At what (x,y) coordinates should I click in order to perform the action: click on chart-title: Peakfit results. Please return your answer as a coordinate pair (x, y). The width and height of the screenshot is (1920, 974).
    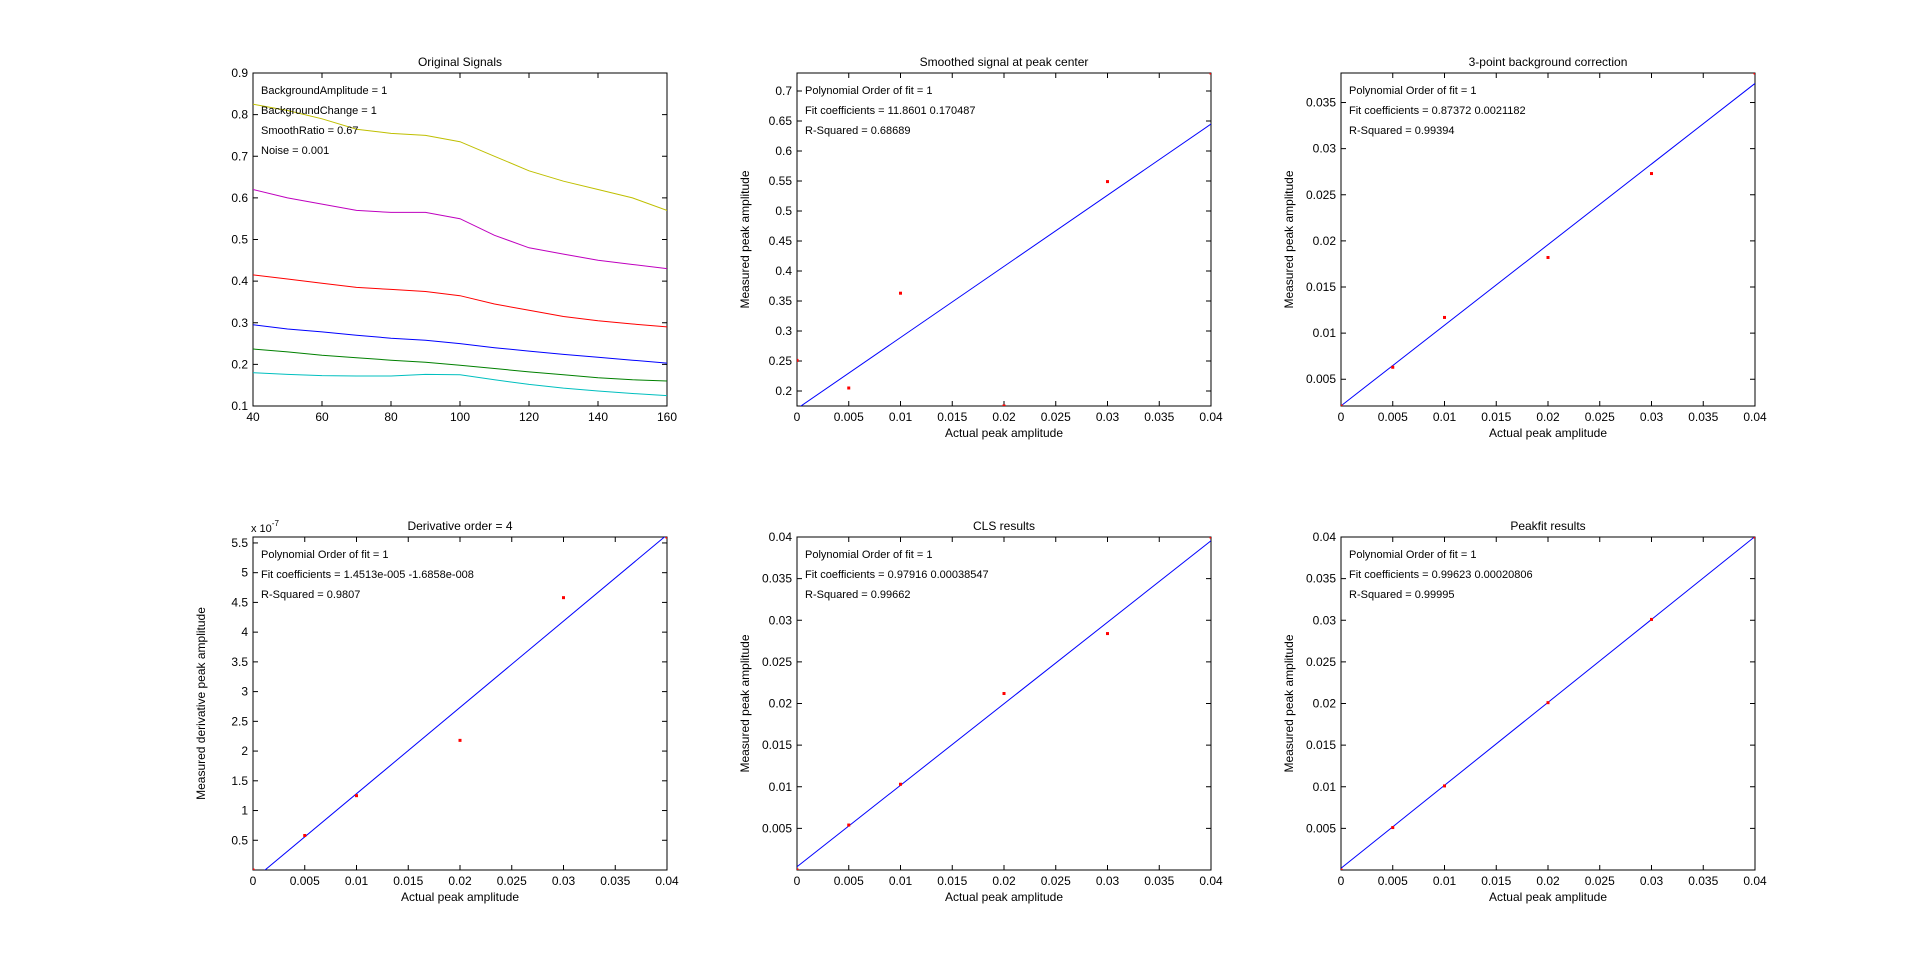
    Looking at the image, I should click on (1547, 526).